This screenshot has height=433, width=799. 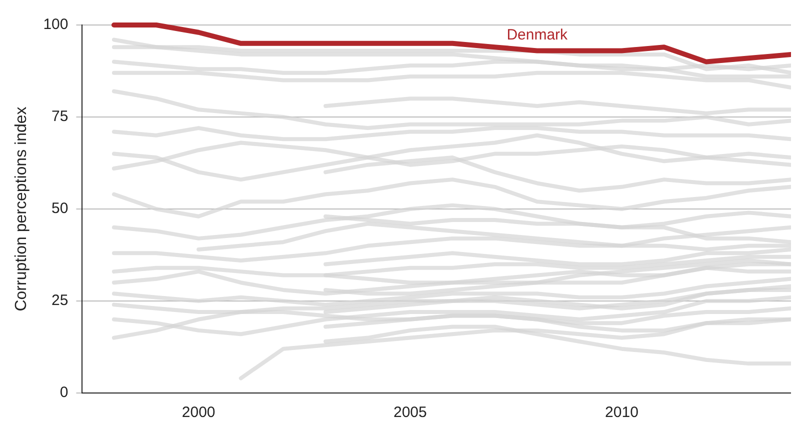 What do you see at coordinates (60, 209) in the screenshot?
I see `y-tick-label: 50` at bounding box center [60, 209].